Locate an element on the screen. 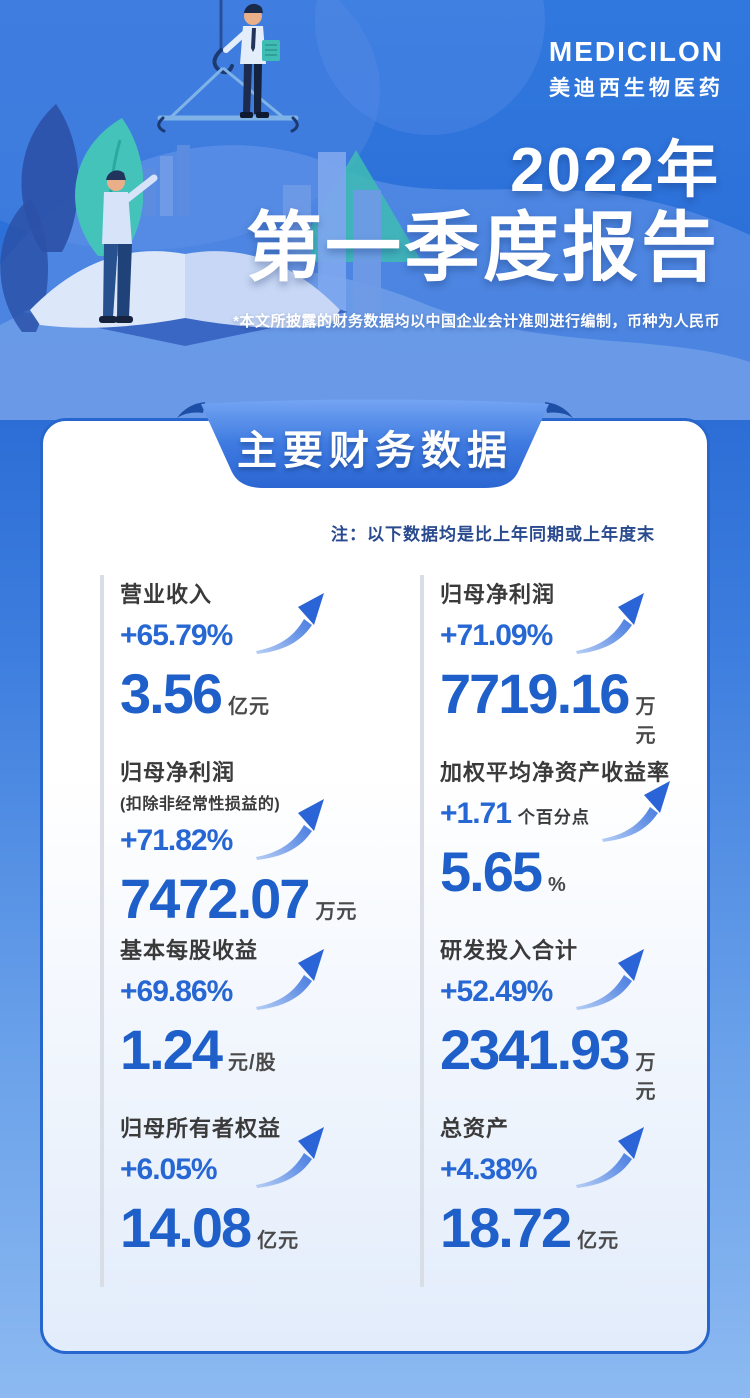 The height and width of the screenshot is (1398, 750). metric-value-row: 7472.07 万元 is located at coordinates (270, 898).